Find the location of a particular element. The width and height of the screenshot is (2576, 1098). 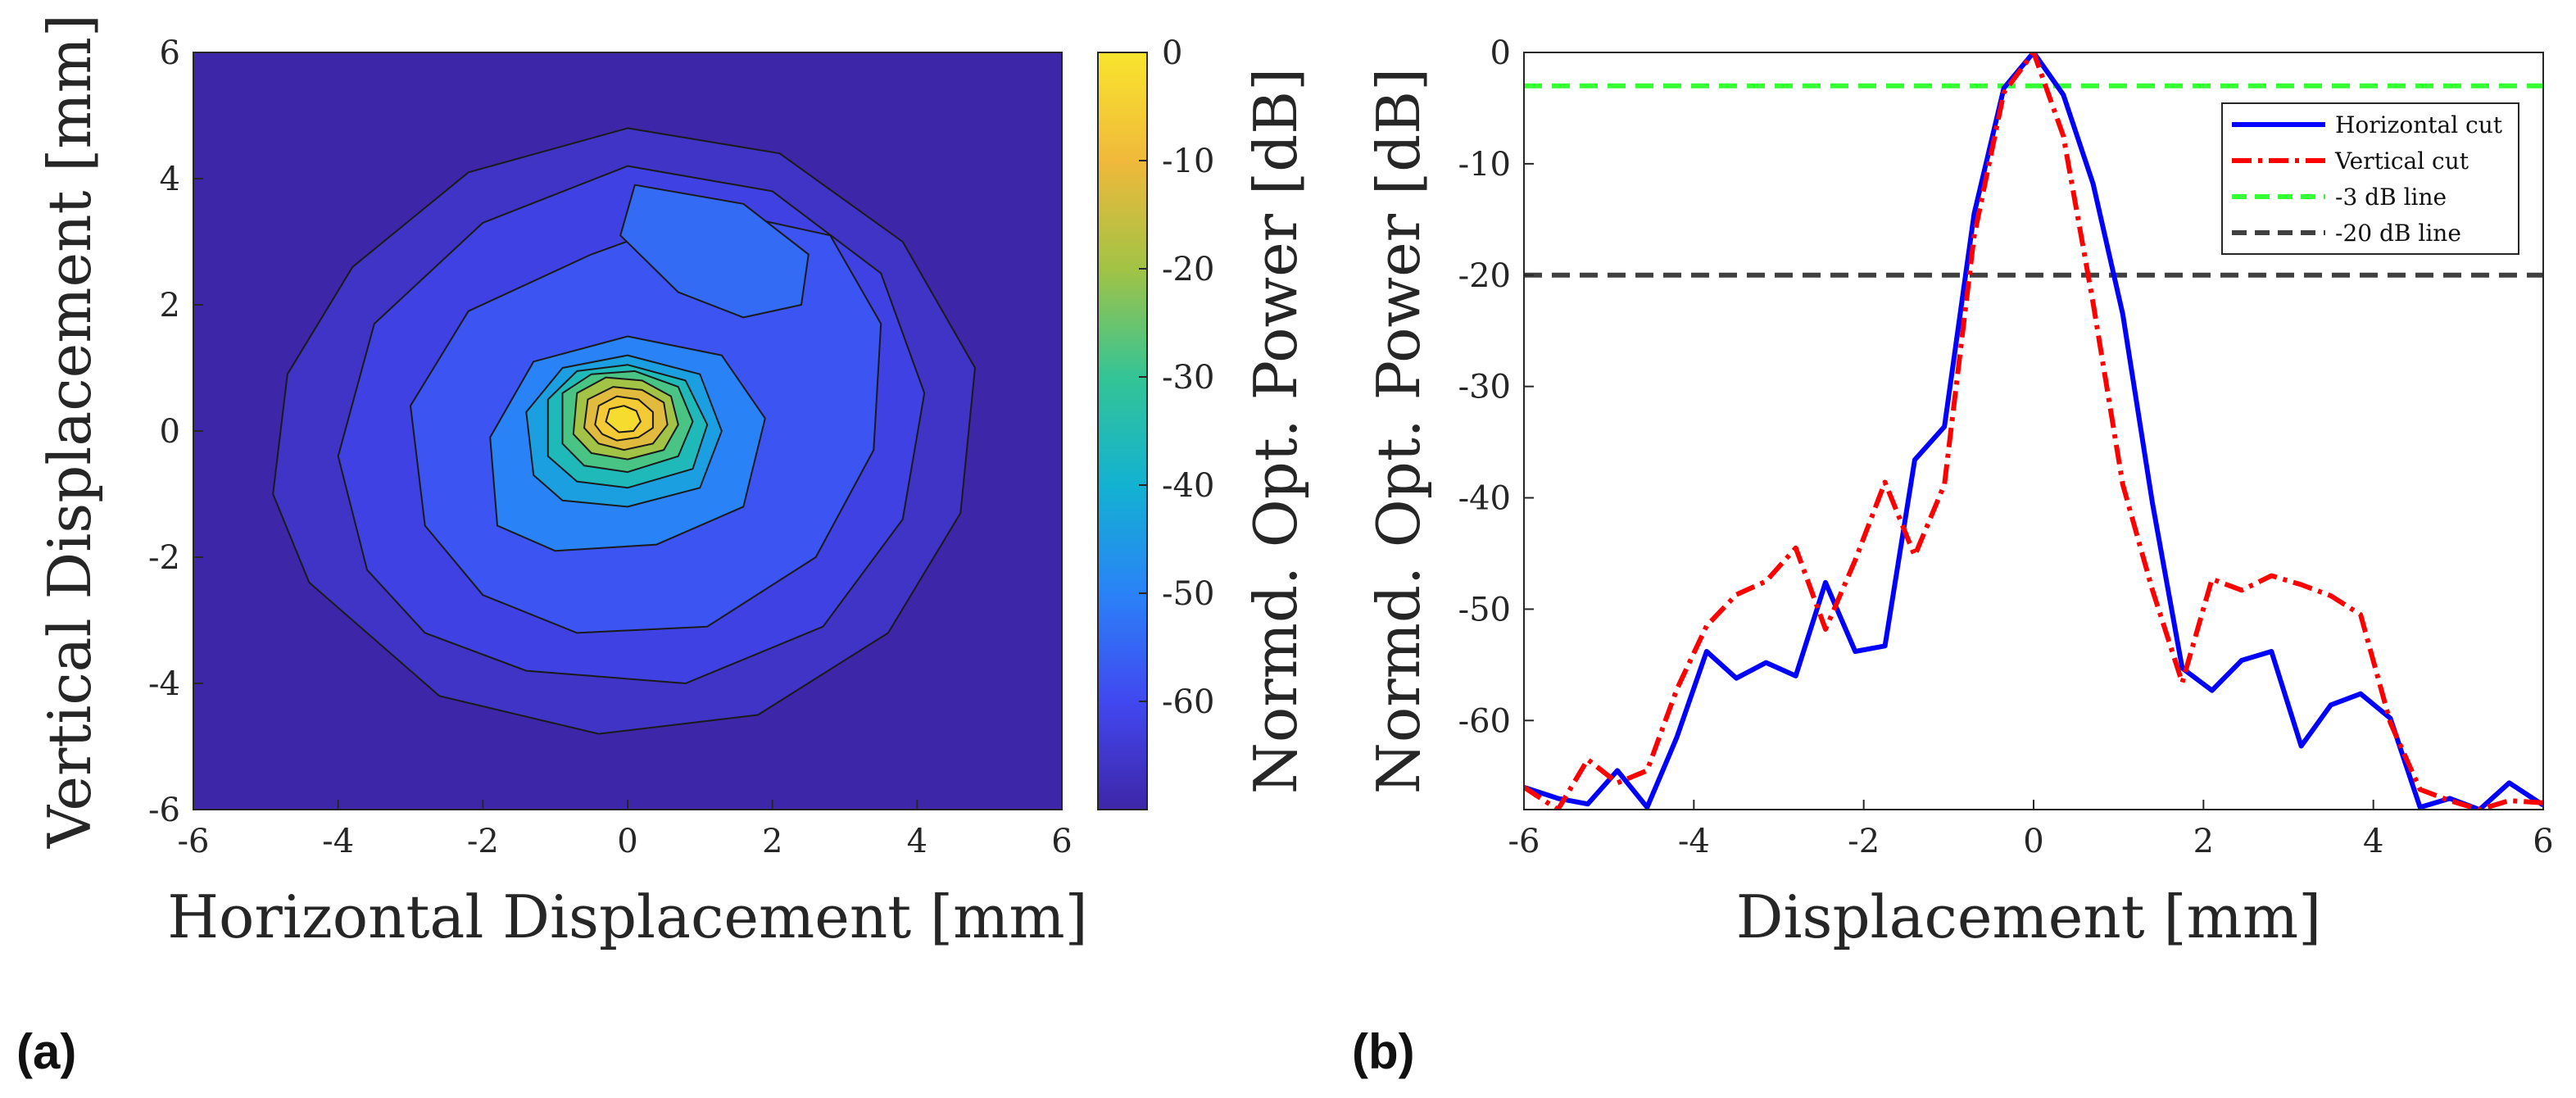

legend-entry-3db: -3 dB line is located at coordinates (2391, 197).